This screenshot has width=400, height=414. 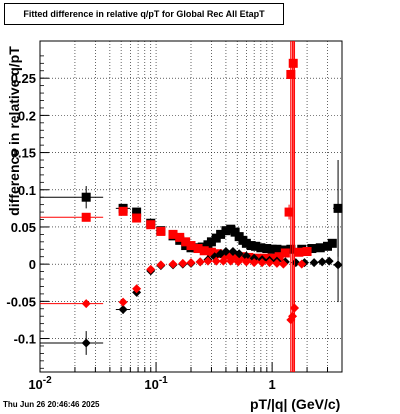 I want to click on x-tick-label: 1, so click(x=272, y=384).